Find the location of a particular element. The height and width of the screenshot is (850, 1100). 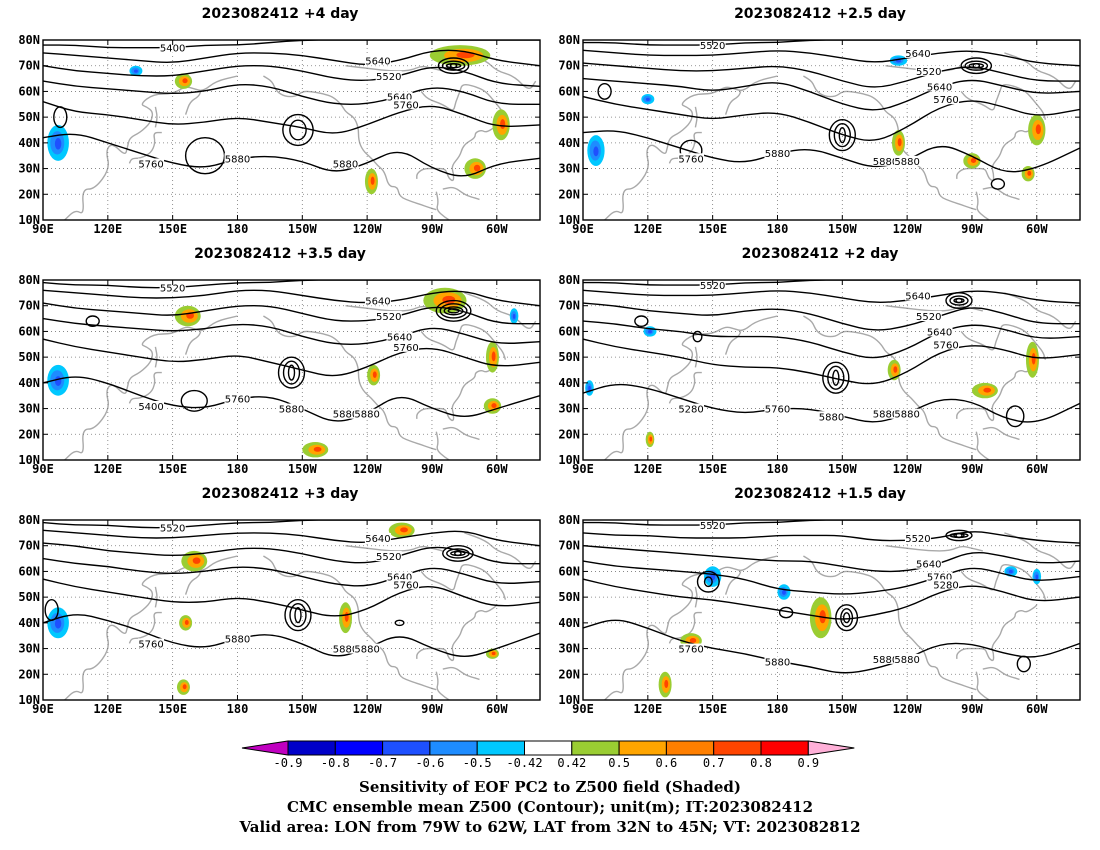

plot-background is located at coordinates (291, 130).